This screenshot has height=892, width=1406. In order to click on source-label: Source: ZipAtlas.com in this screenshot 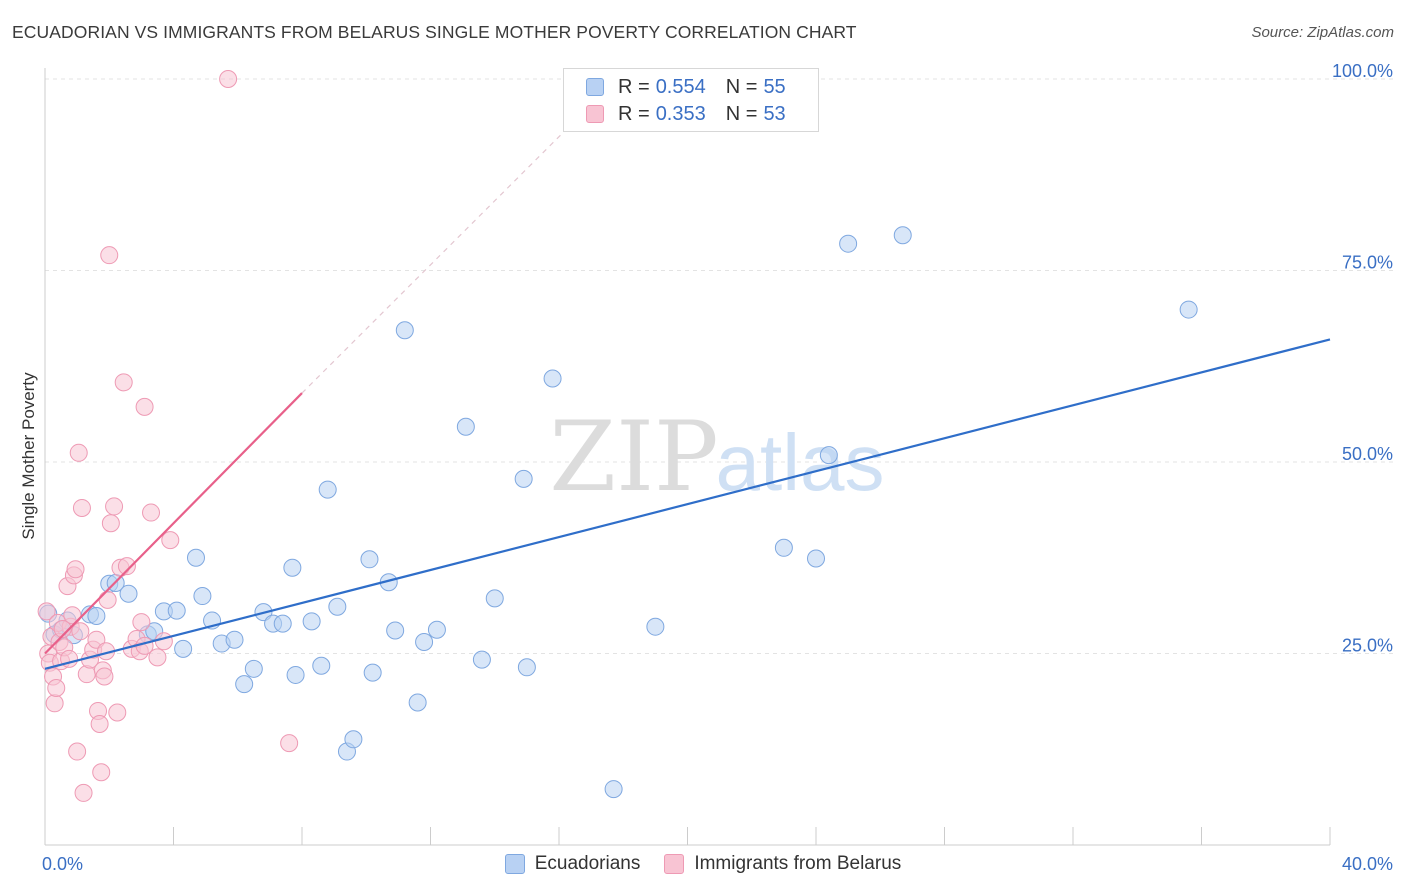, I will do `click(1322, 32)`.